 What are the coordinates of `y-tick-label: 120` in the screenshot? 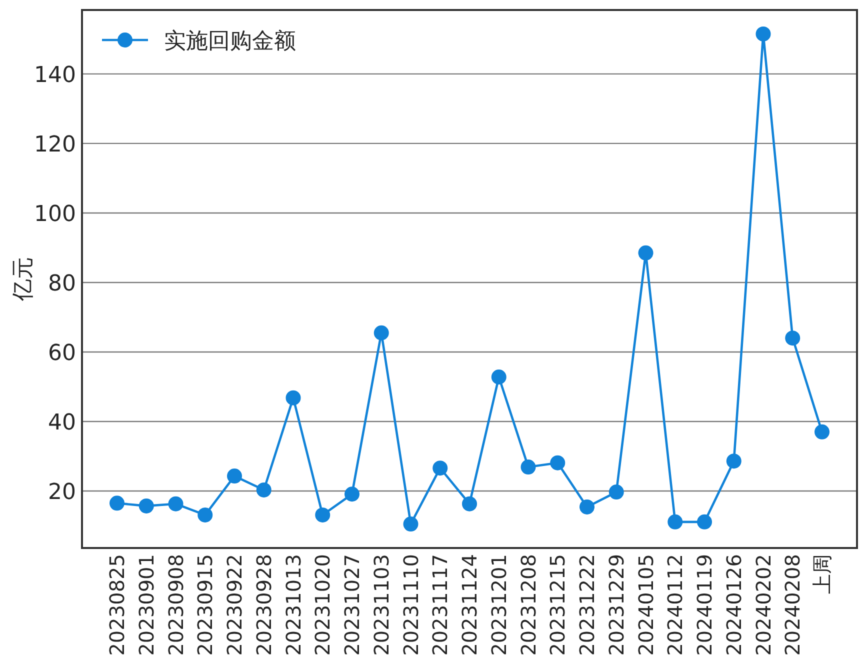 It's located at (55, 145).